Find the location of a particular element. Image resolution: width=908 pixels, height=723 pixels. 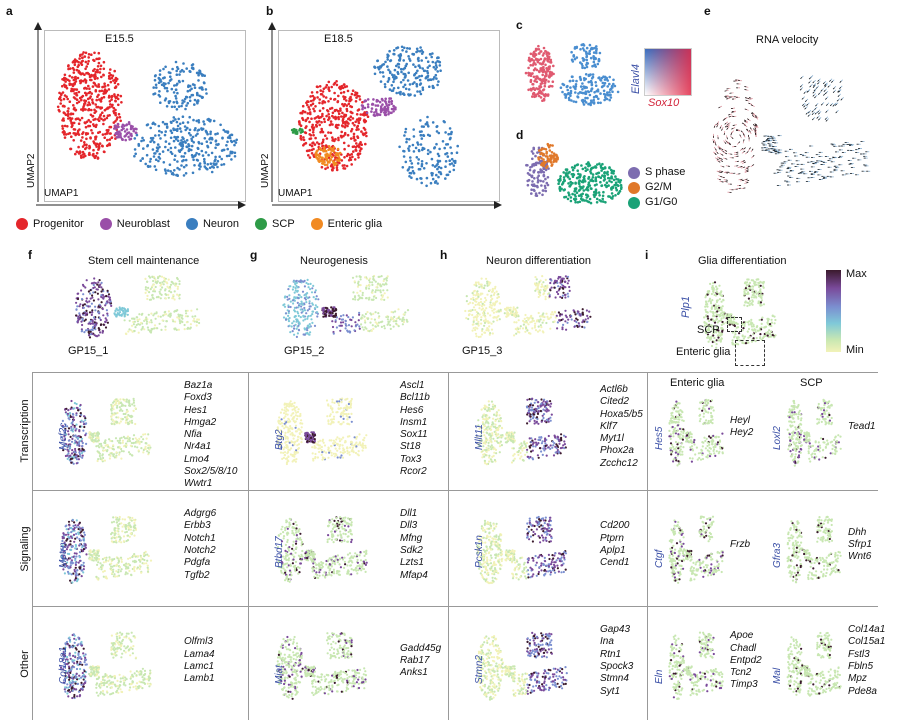

gene-list-item: Gadd45g is located at coordinates (421, 648).